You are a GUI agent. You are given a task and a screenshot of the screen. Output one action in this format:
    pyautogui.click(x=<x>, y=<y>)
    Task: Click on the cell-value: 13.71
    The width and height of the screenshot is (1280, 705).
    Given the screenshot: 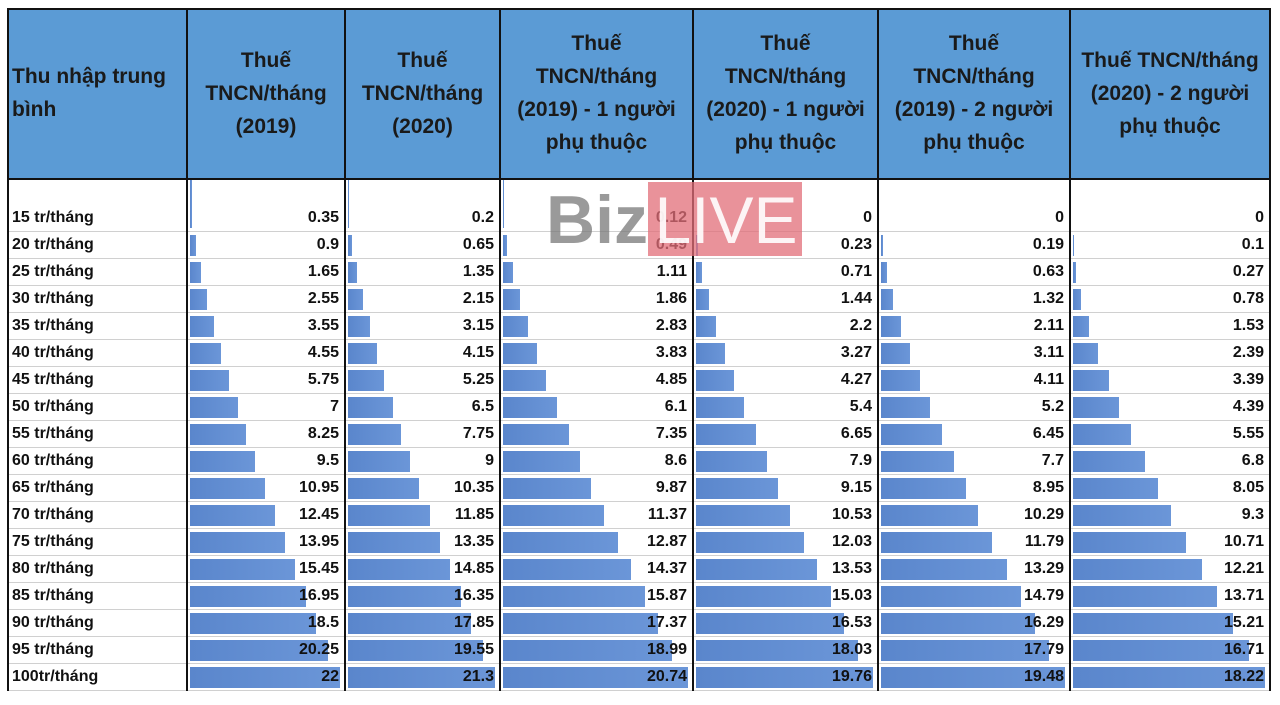 What is the action you would take?
    pyautogui.click(x=1243, y=595)
    